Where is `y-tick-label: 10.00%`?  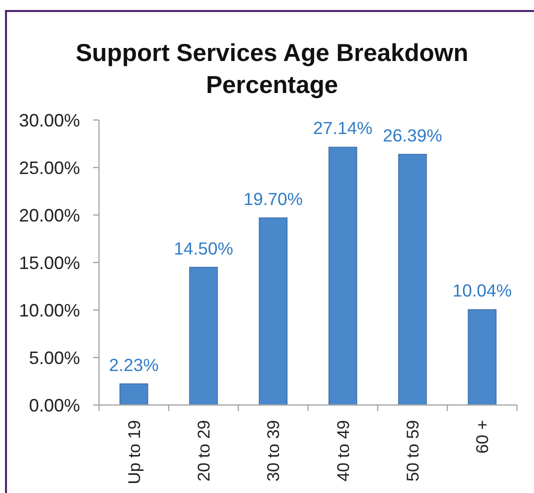
y-tick-label: 10.00% is located at coordinates (49, 310).